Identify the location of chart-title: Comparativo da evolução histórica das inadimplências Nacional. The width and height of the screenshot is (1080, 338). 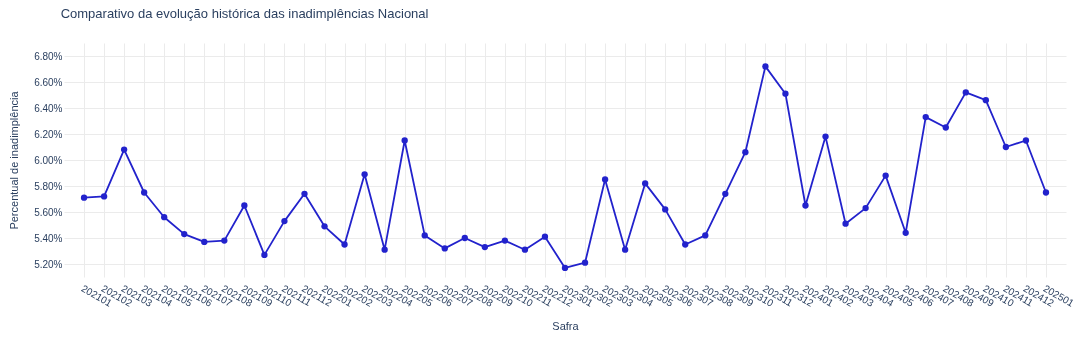
(244, 13).